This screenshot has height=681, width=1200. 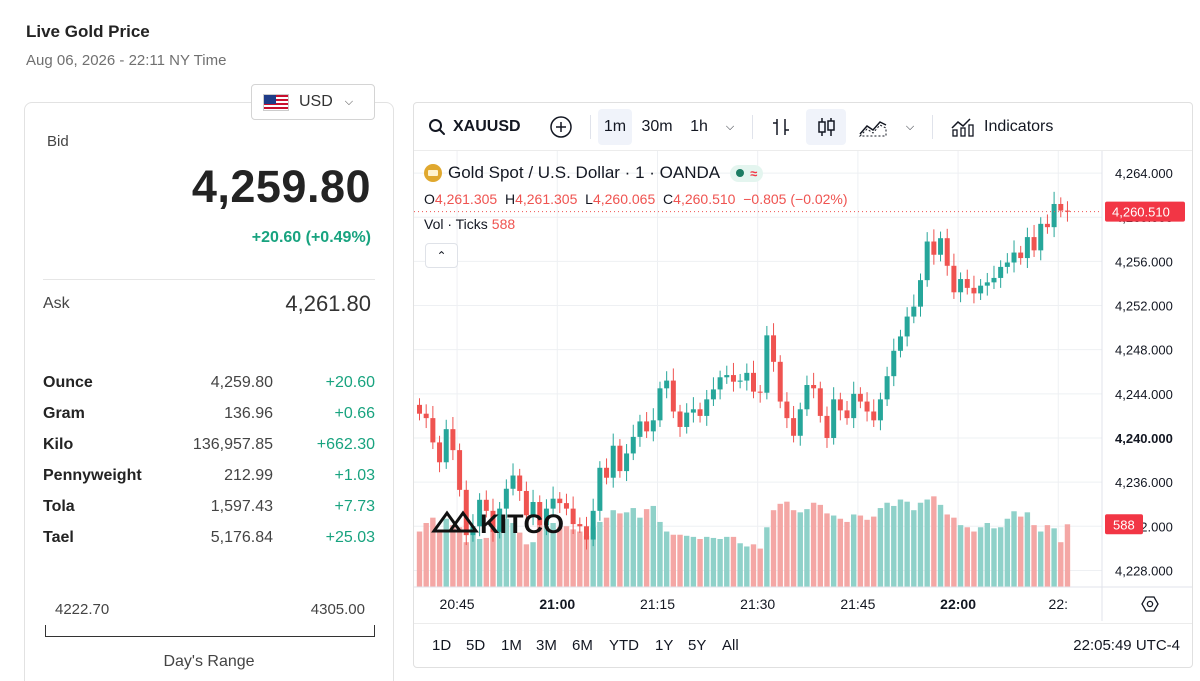 What do you see at coordinates (64, 413) in the screenshot?
I see `unit-name: Gram` at bounding box center [64, 413].